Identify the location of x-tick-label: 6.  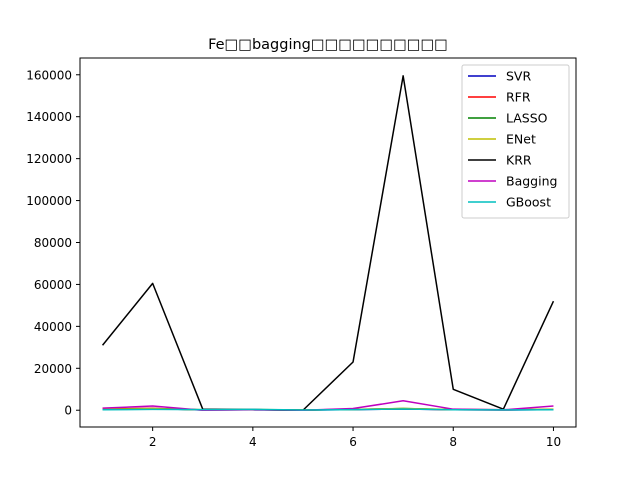
(353, 442).